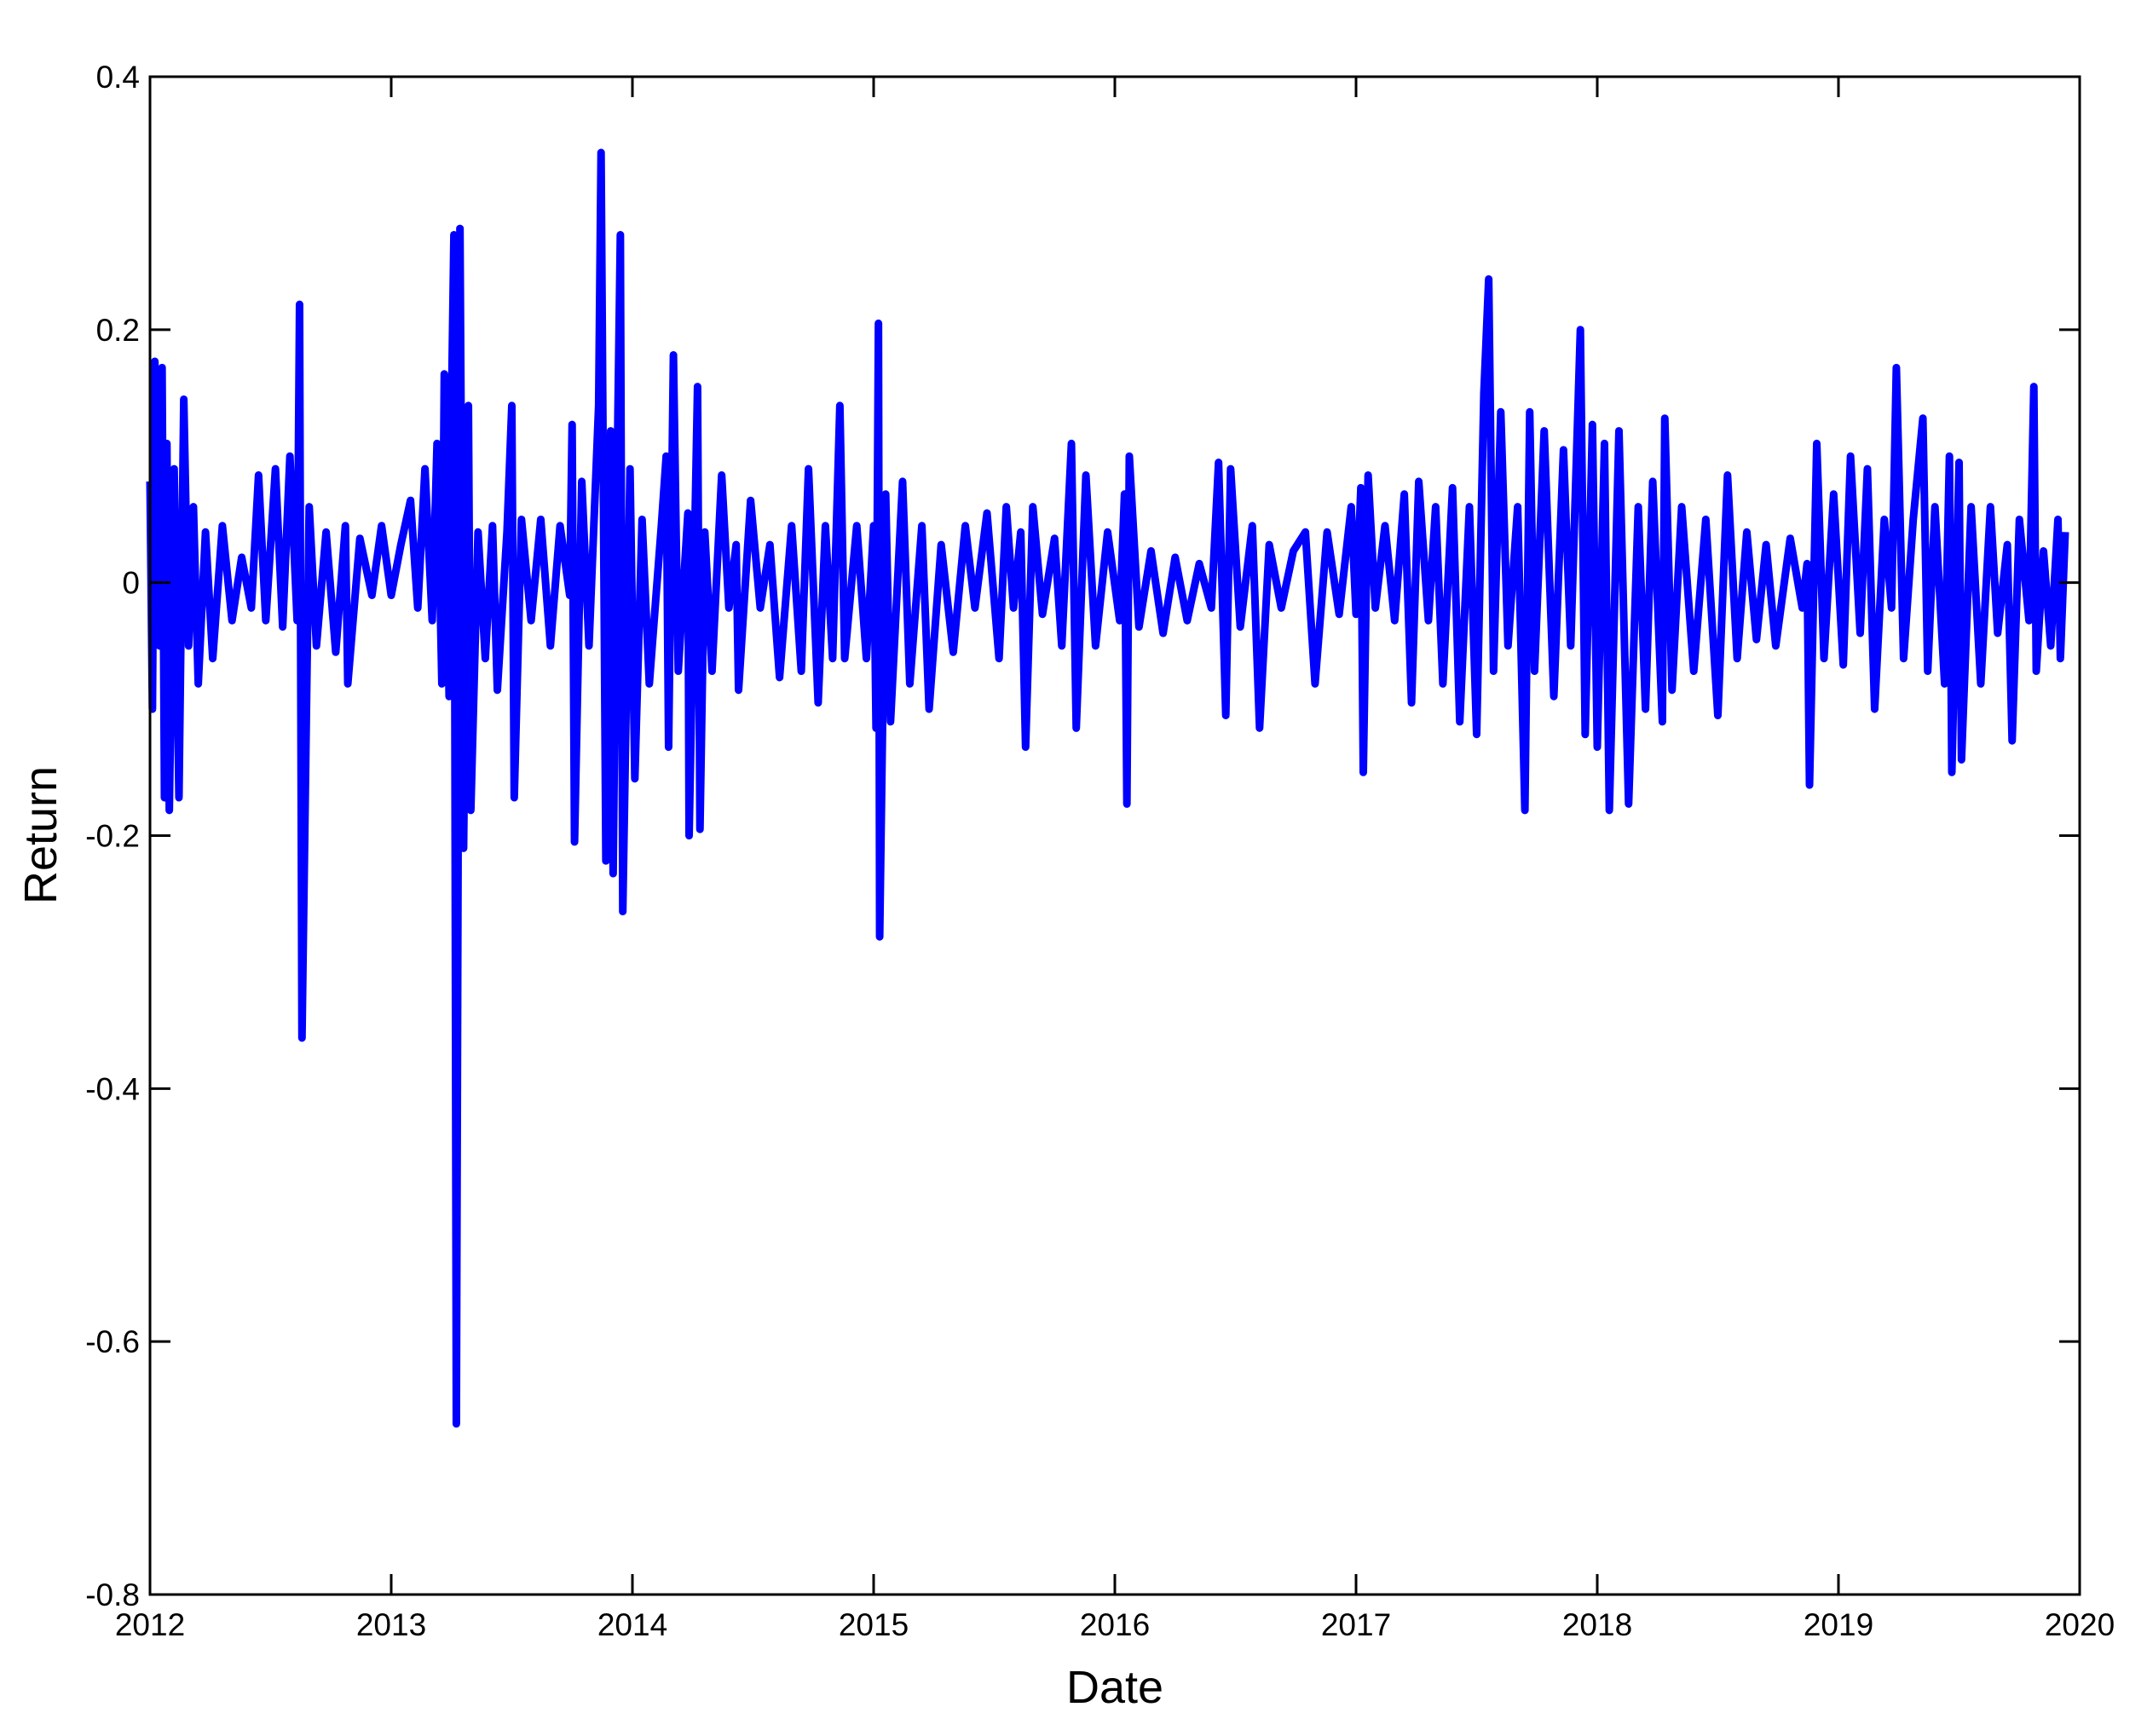 The image size is (2147, 1736). Describe the element at coordinates (1356, 1624) in the screenshot. I see `x-tick-label: 2017` at that location.